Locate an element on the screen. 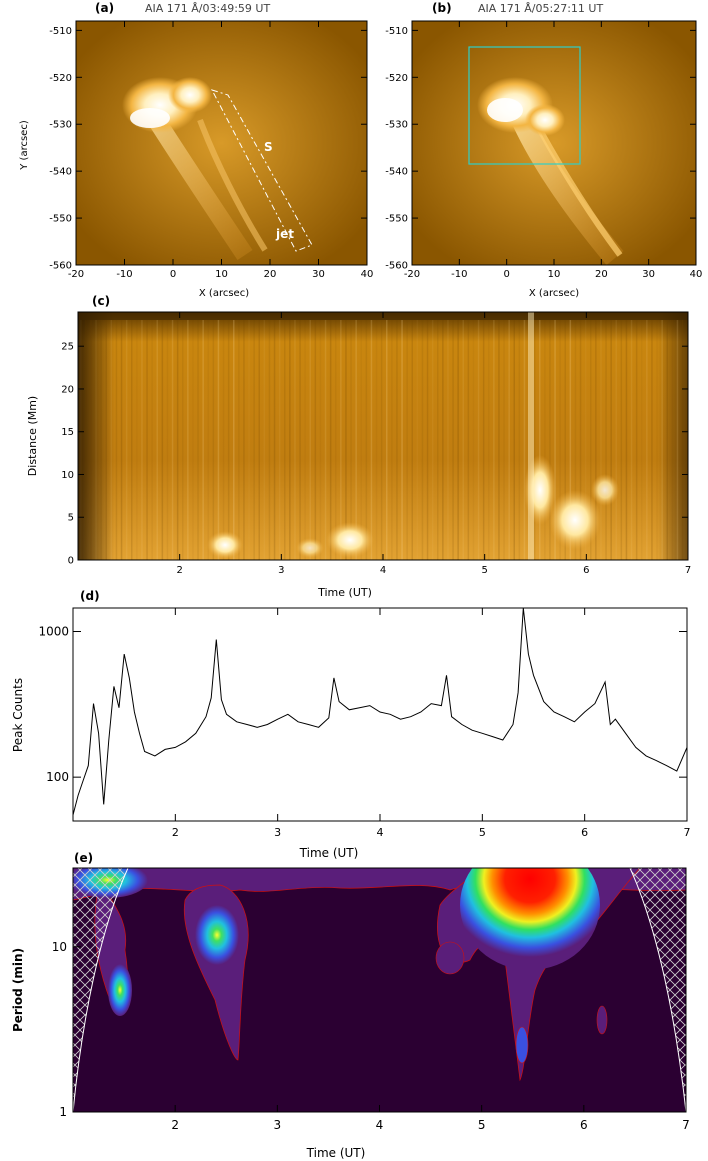 This screenshot has height=1161, width=708. panel-a-xlabel: X (arcsec) is located at coordinates (224, 293).